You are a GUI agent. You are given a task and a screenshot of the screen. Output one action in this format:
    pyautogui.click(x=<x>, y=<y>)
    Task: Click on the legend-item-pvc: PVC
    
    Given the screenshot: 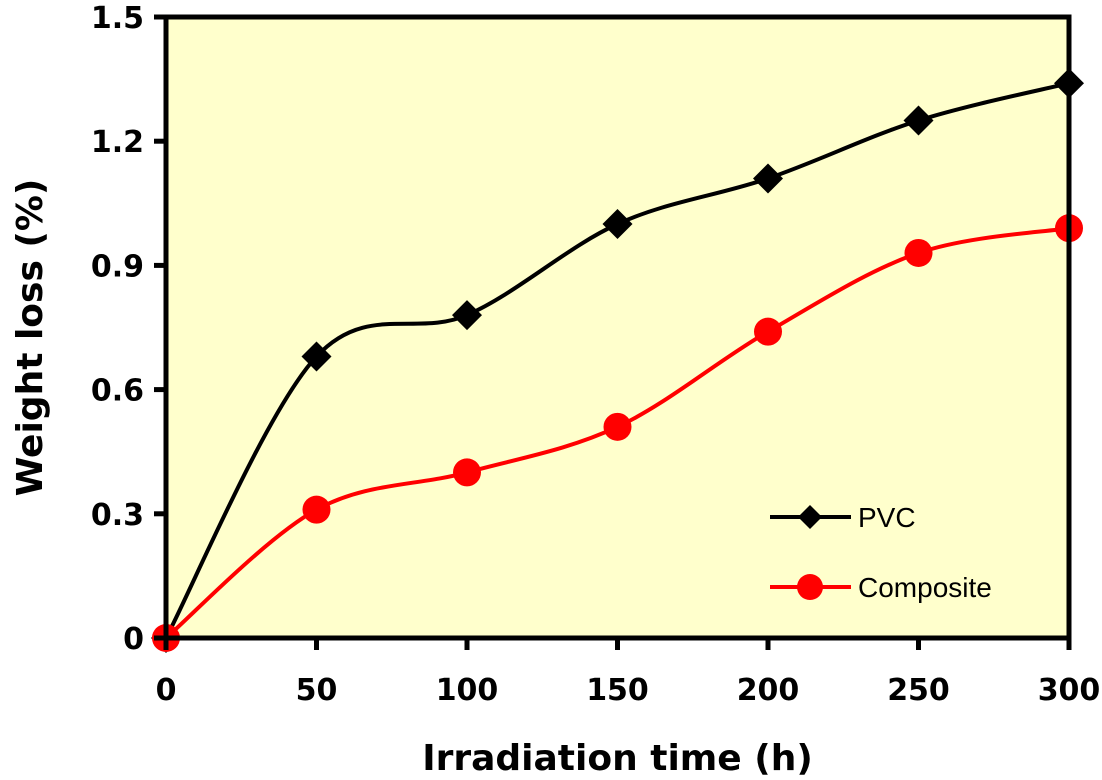 What is the action you would take?
    pyautogui.click(x=843, y=517)
    